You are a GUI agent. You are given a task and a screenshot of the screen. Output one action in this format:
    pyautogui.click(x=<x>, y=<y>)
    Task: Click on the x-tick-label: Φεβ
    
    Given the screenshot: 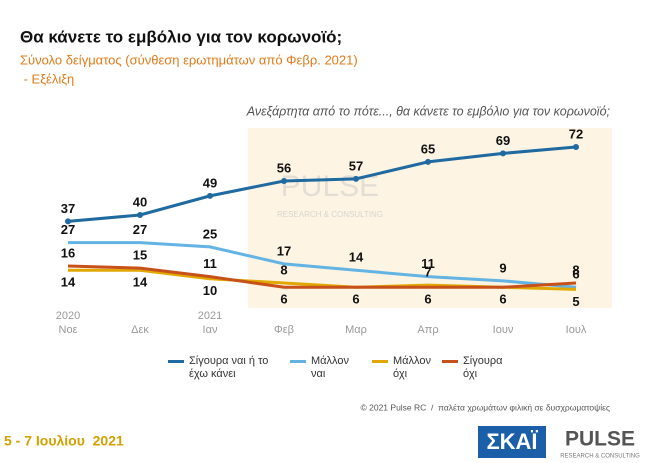 What is the action you would take?
    pyautogui.click(x=284, y=330)
    